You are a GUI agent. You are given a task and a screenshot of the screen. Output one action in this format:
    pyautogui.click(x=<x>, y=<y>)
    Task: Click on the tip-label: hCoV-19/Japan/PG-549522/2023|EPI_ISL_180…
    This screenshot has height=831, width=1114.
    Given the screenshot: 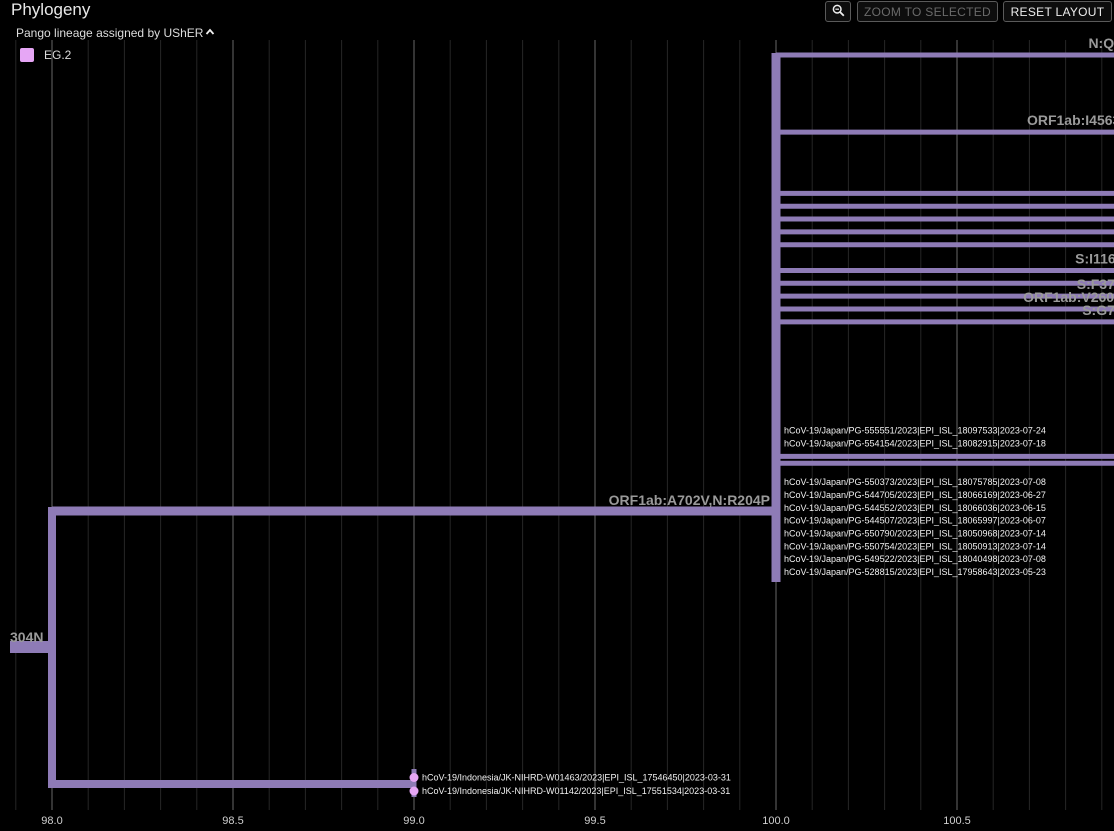 What is the action you would take?
    pyautogui.click(x=915, y=559)
    